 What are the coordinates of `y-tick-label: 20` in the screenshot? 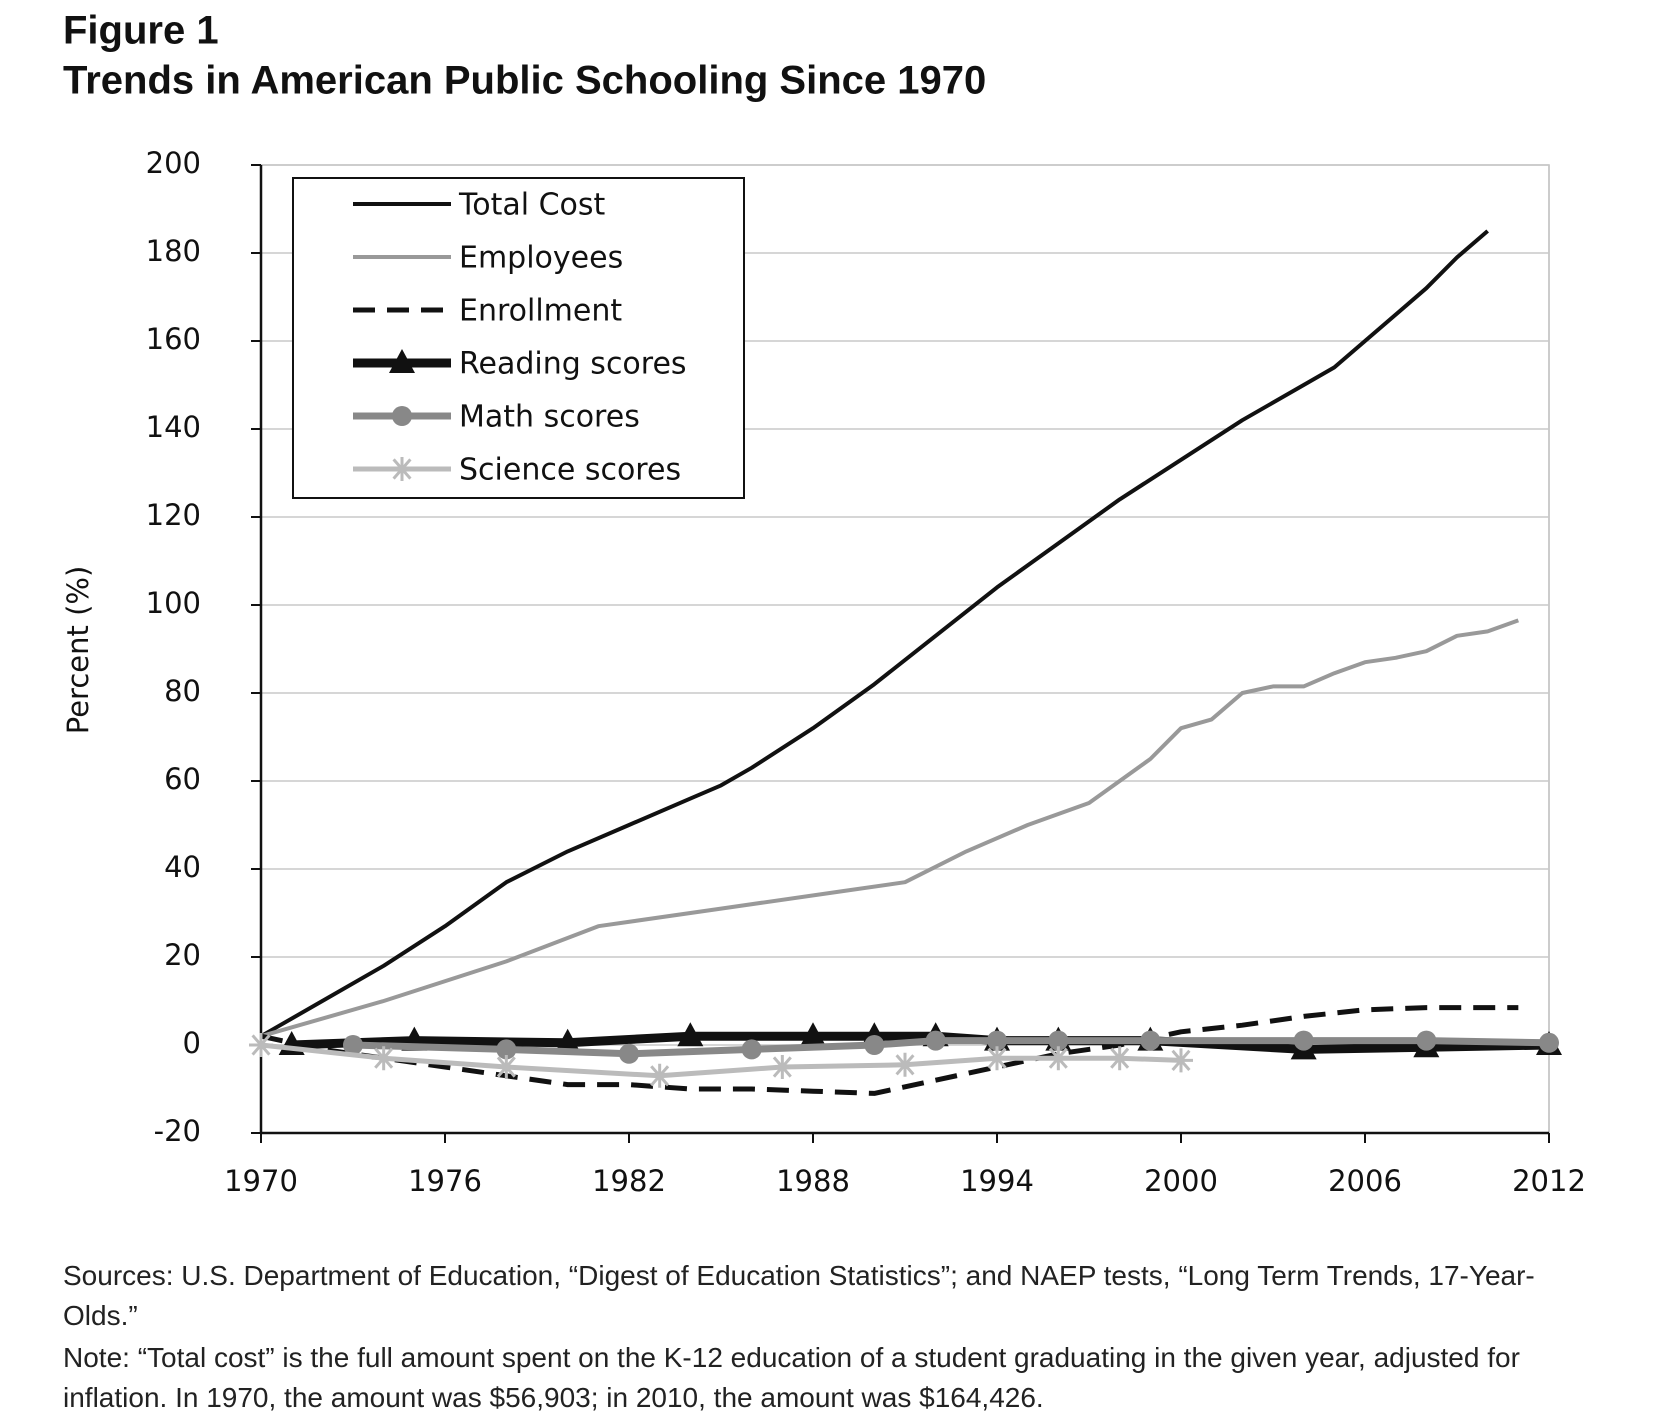 It's located at (182, 955).